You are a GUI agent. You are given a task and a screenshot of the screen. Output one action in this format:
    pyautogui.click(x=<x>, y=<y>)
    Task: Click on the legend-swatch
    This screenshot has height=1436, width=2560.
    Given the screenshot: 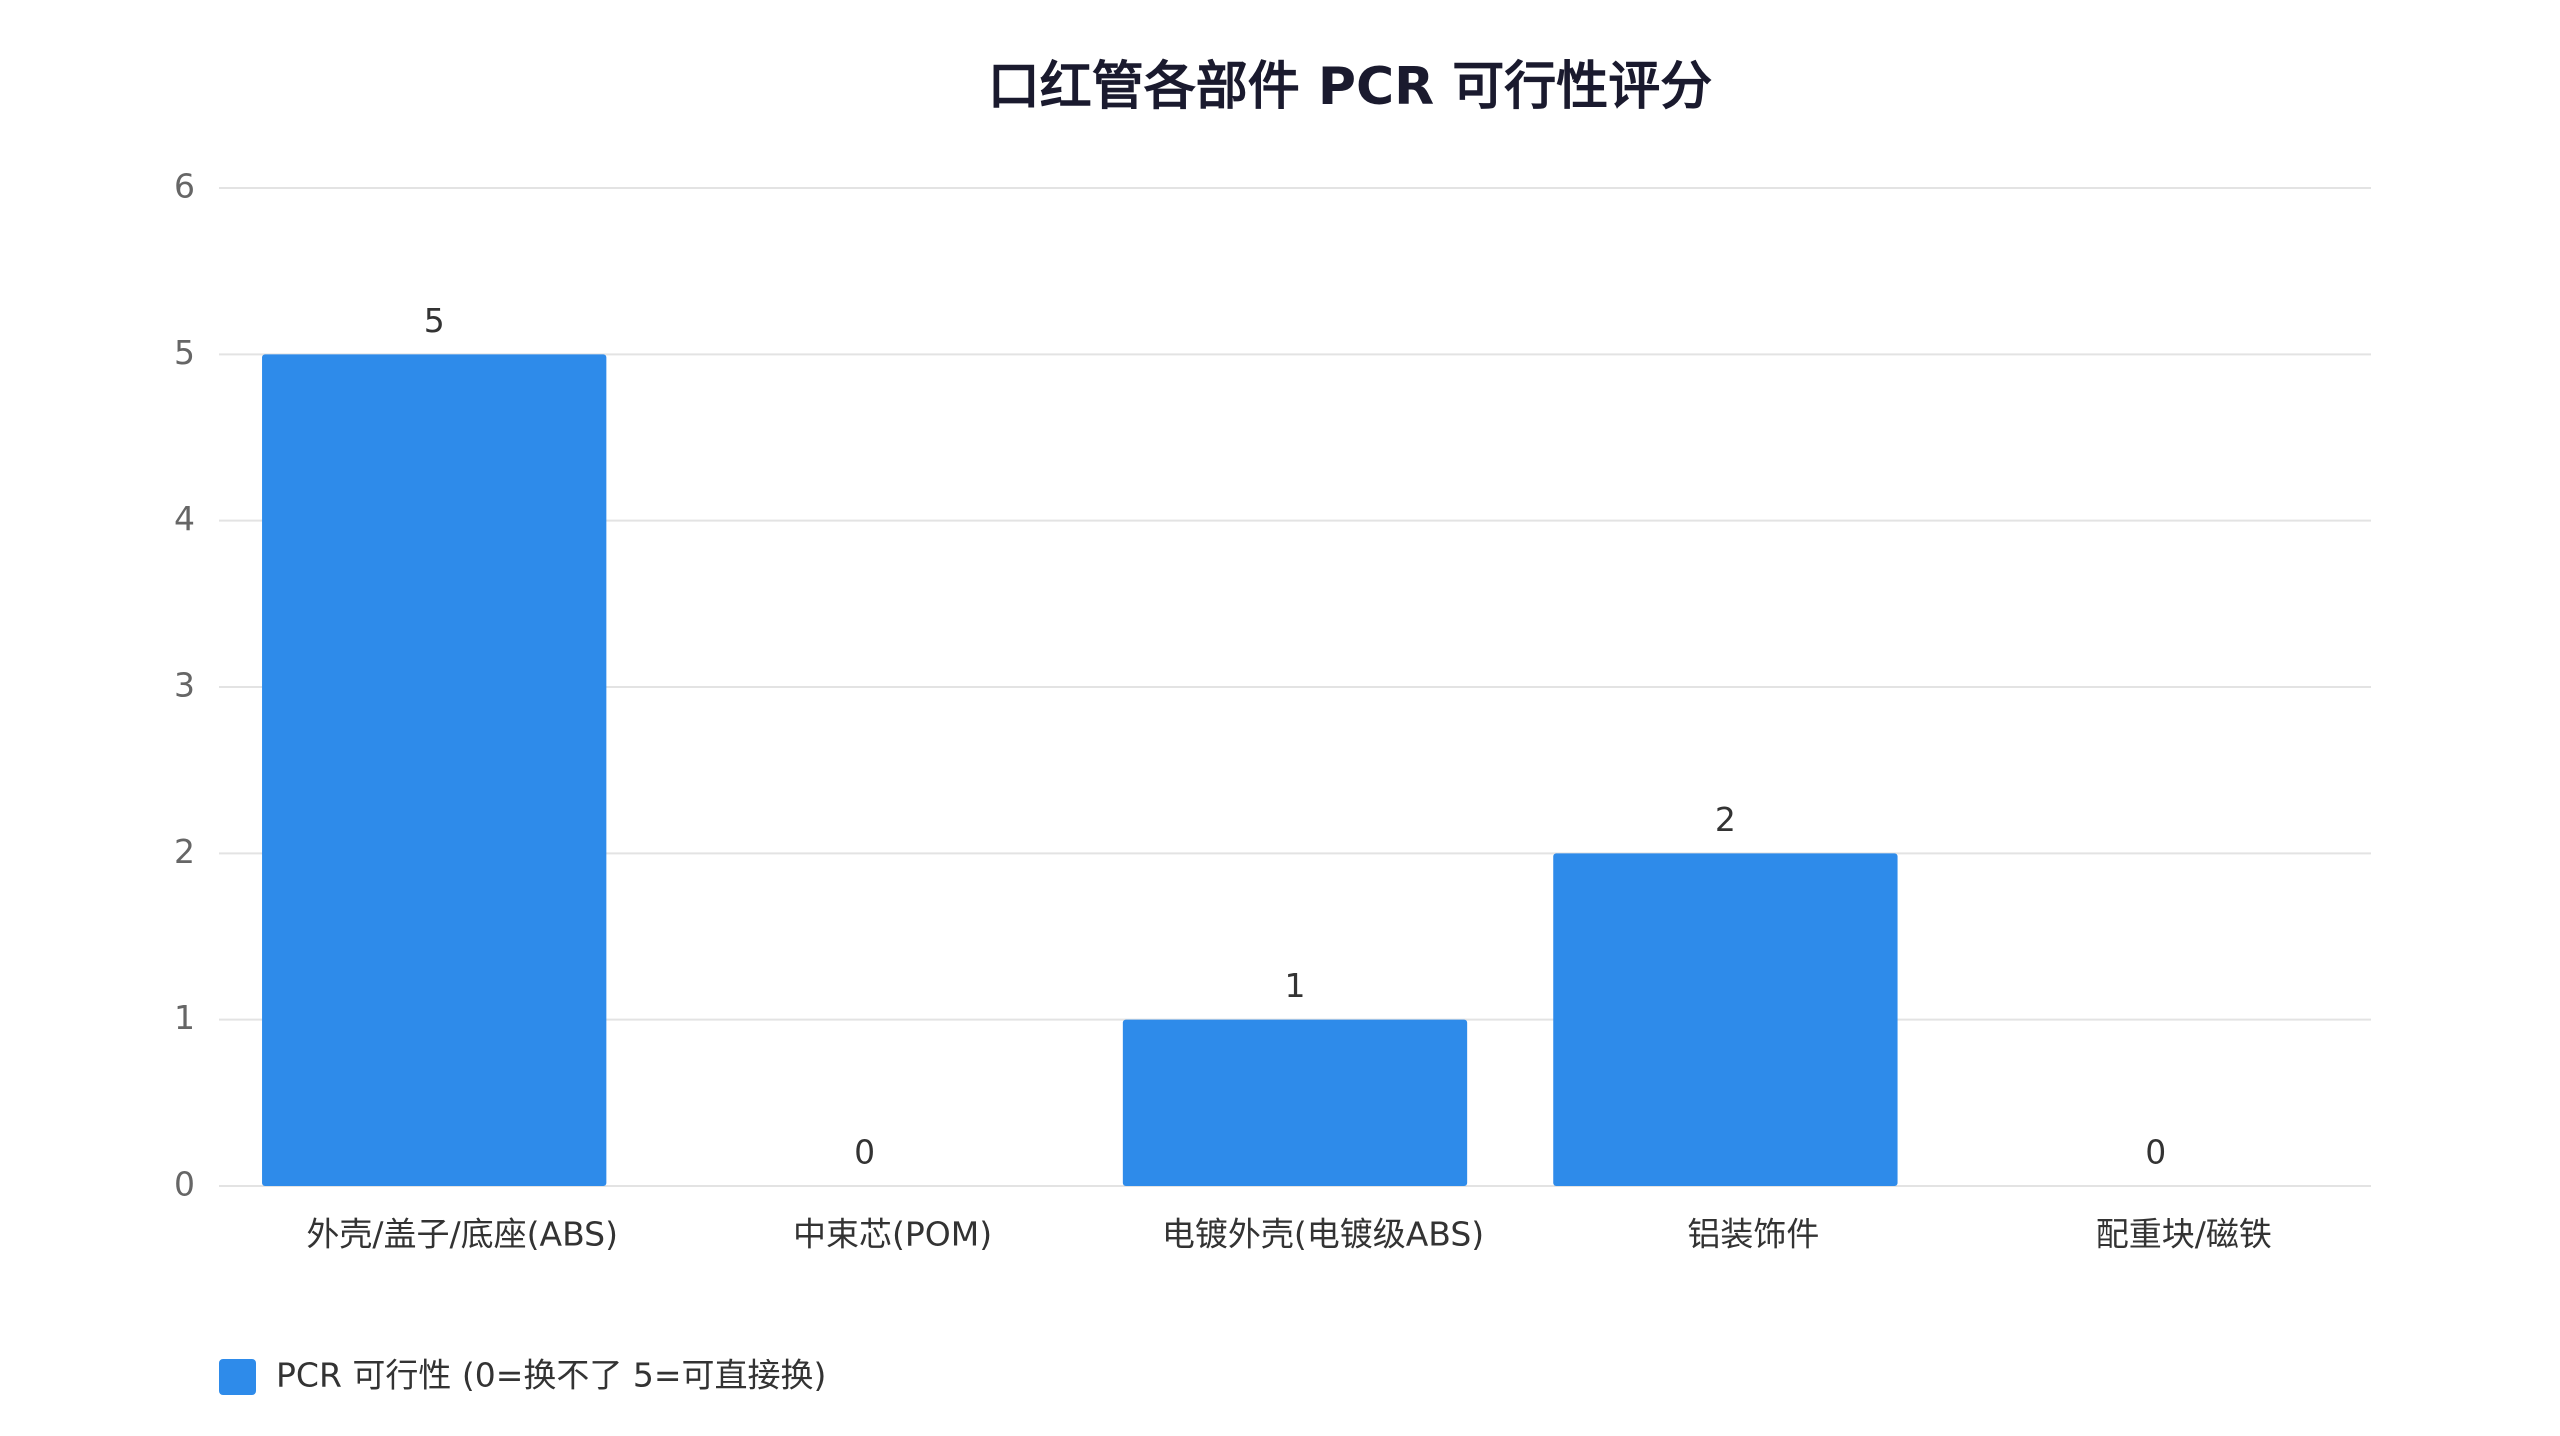 What is the action you would take?
    pyautogui.click(x=237, y=1377)
    